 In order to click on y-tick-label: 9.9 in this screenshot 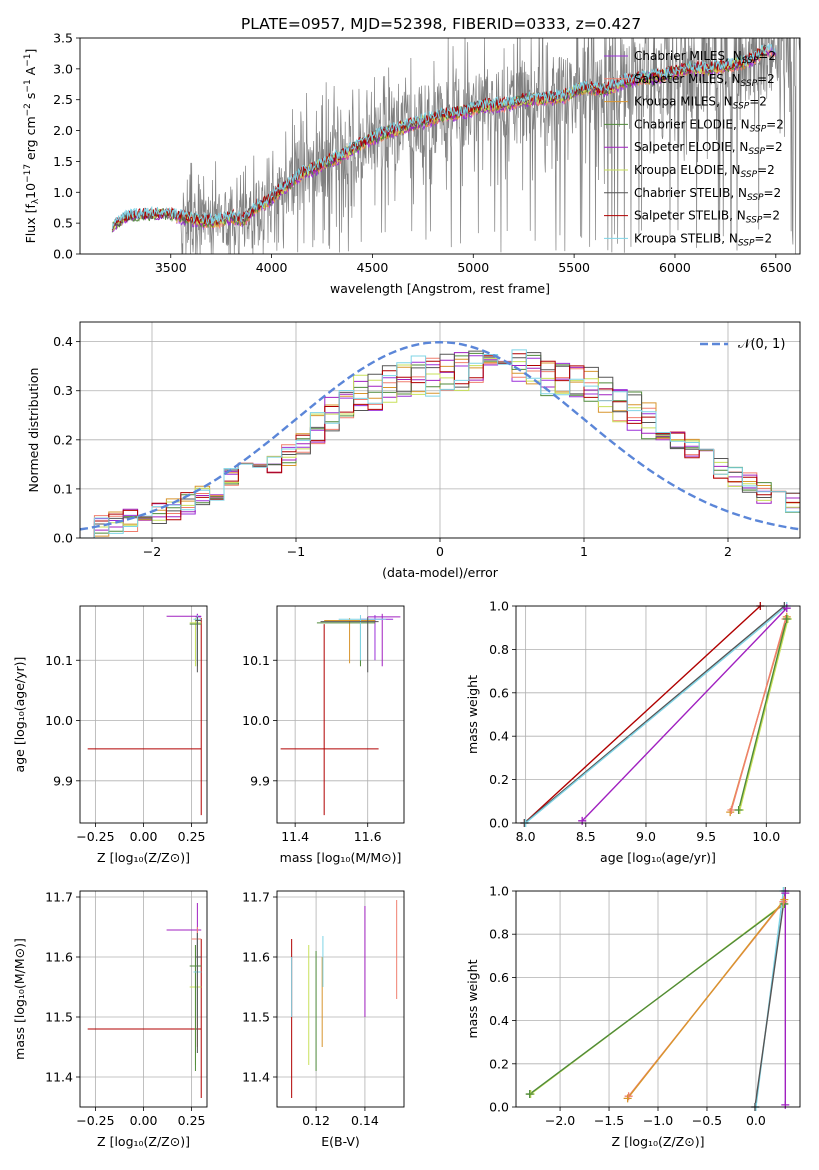, I will do `click(260, 780)`.